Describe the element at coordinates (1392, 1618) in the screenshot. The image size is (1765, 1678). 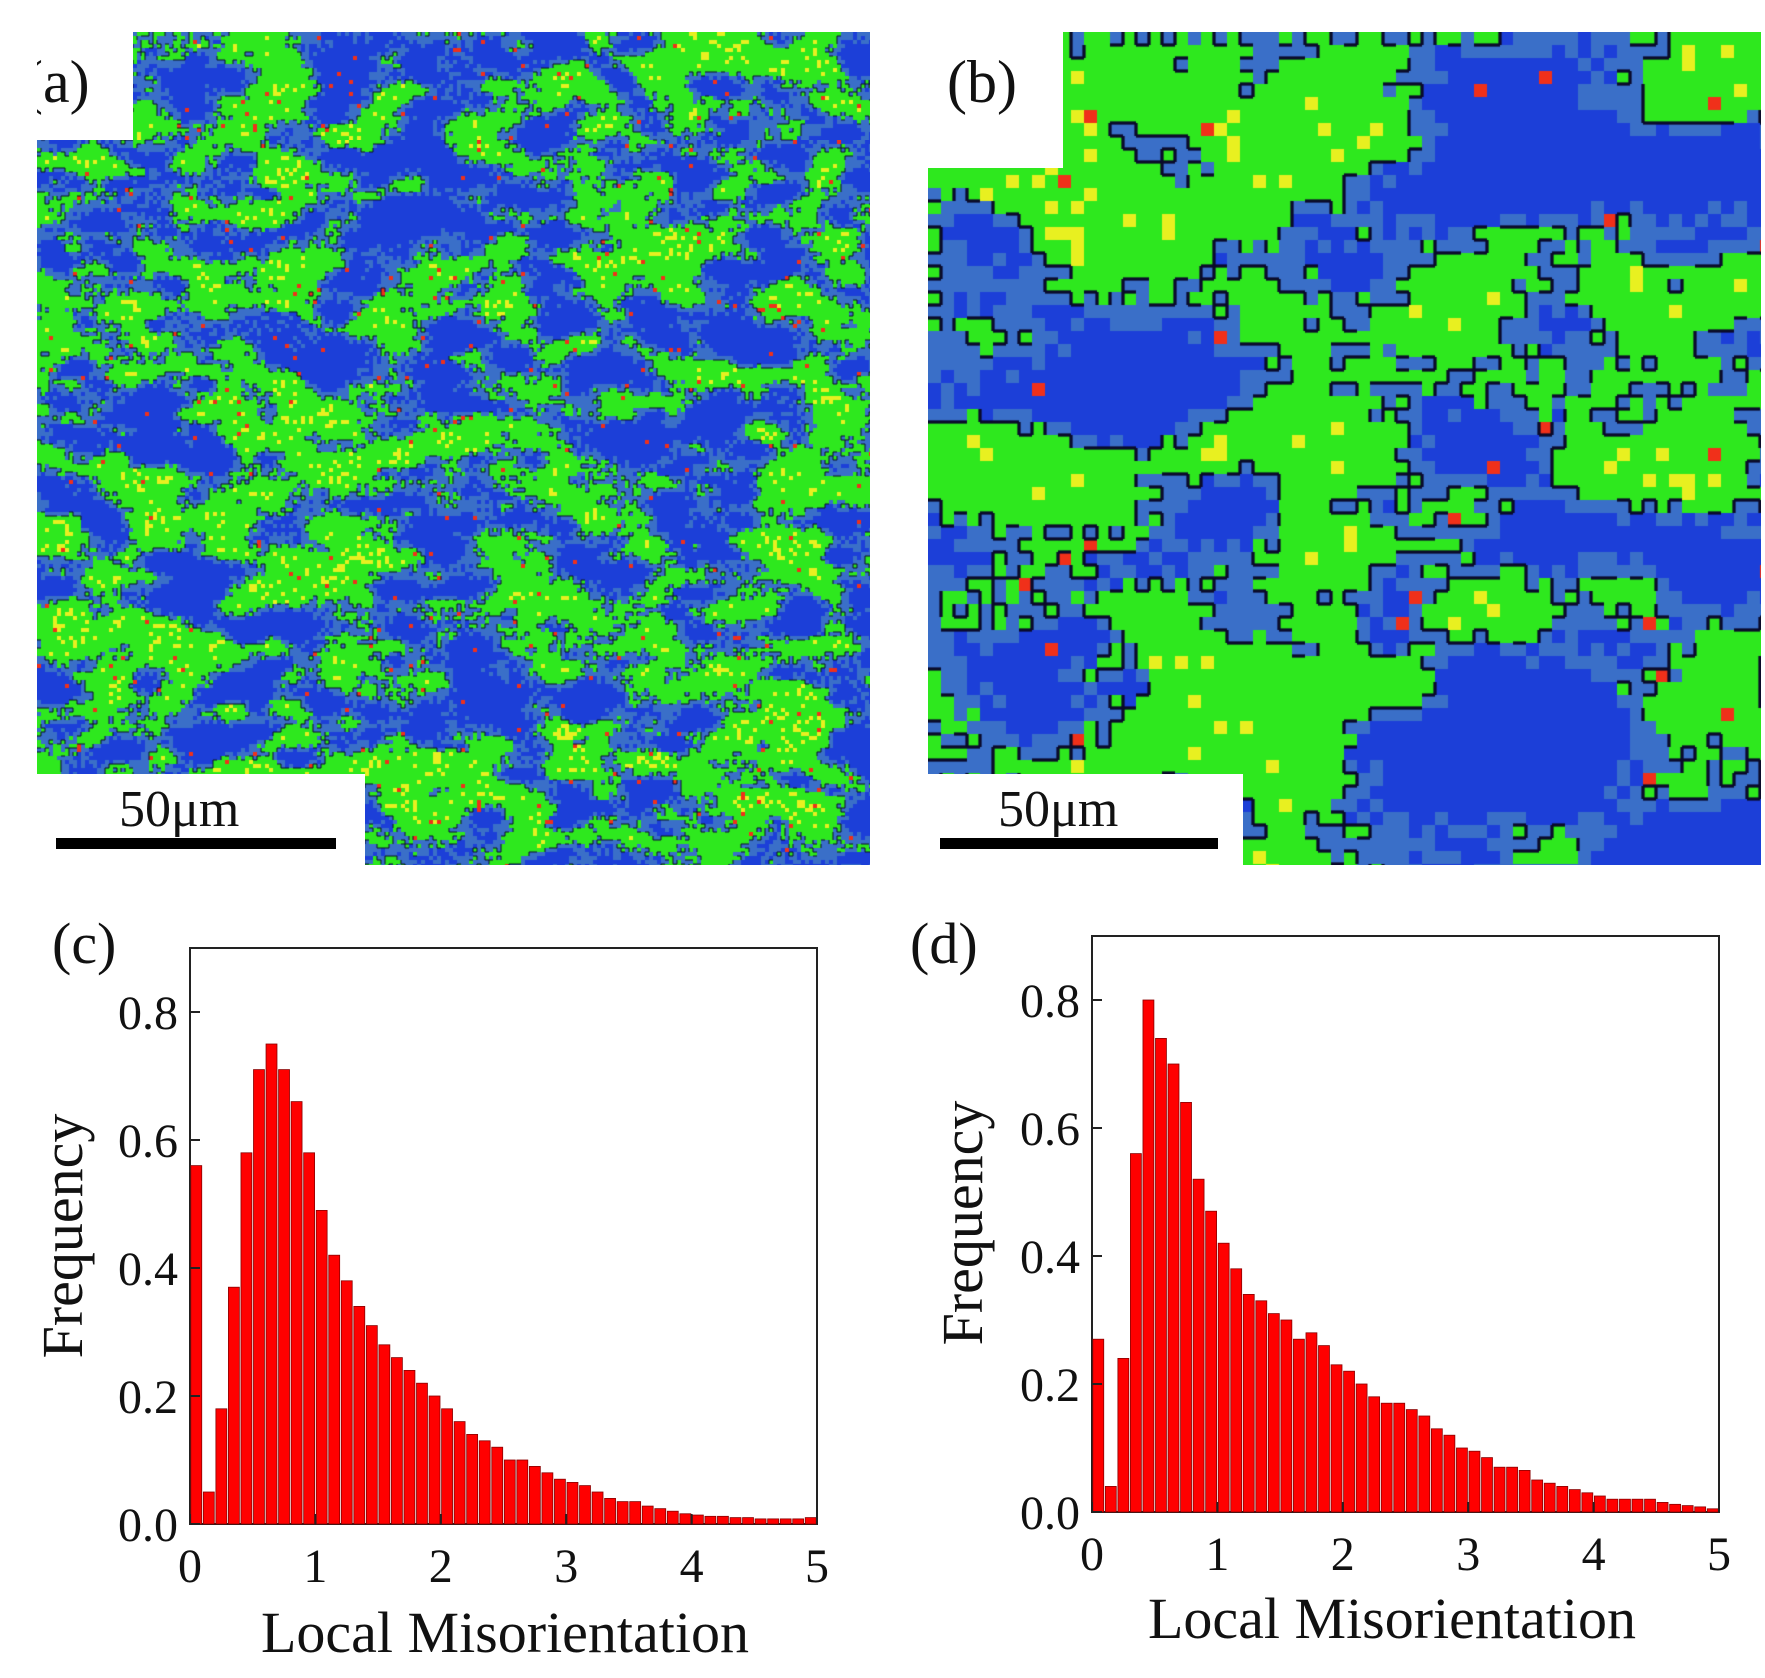
I see `x-axis-label-d: Local Misorientation` at that location.